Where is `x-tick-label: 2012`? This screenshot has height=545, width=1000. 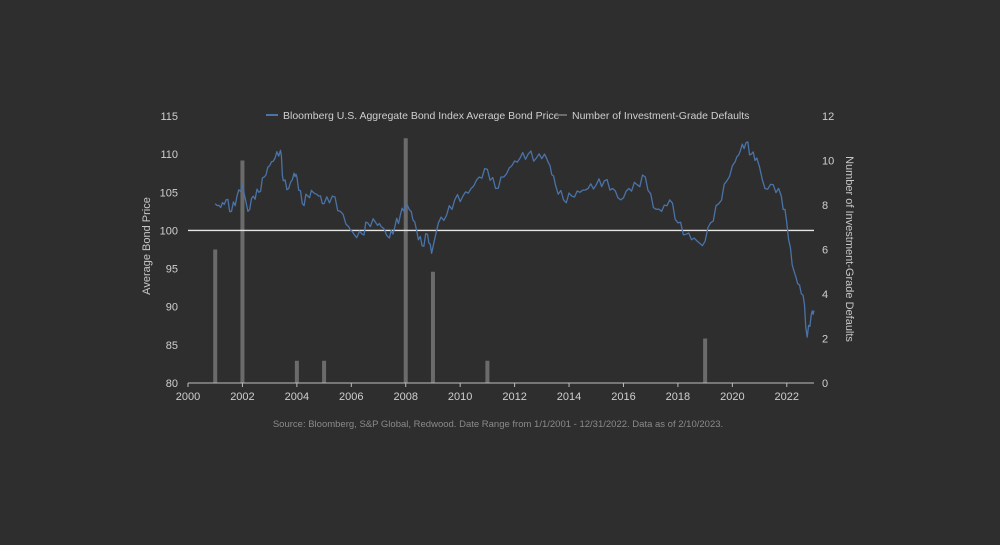
x-tick-label: 2012 is located at coordinates (514, 397).